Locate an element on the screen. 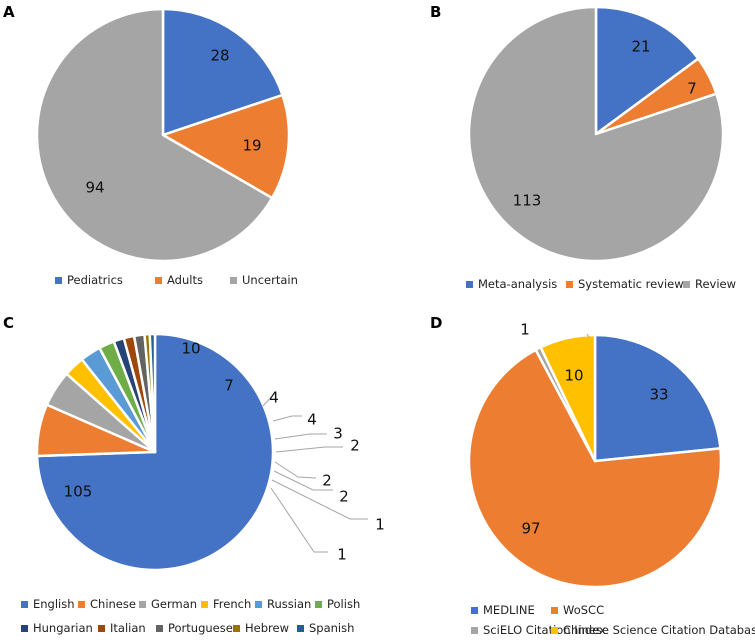 This screenshot has width=755, height=644. legend-label-a-adults: Adults is located at coordinates (185, 280).